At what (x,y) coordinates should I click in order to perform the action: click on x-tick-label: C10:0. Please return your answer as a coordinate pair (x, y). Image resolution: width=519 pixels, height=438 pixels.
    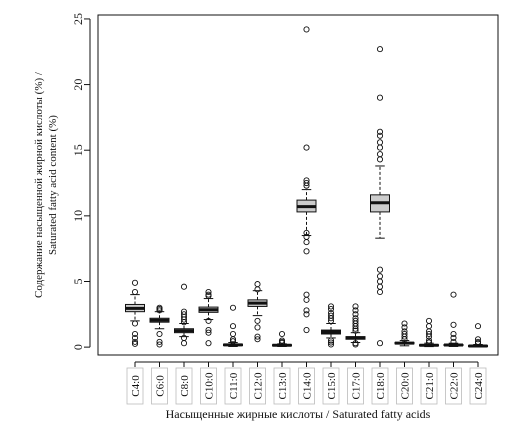
    Looking at the image, I should click on (210, 385).